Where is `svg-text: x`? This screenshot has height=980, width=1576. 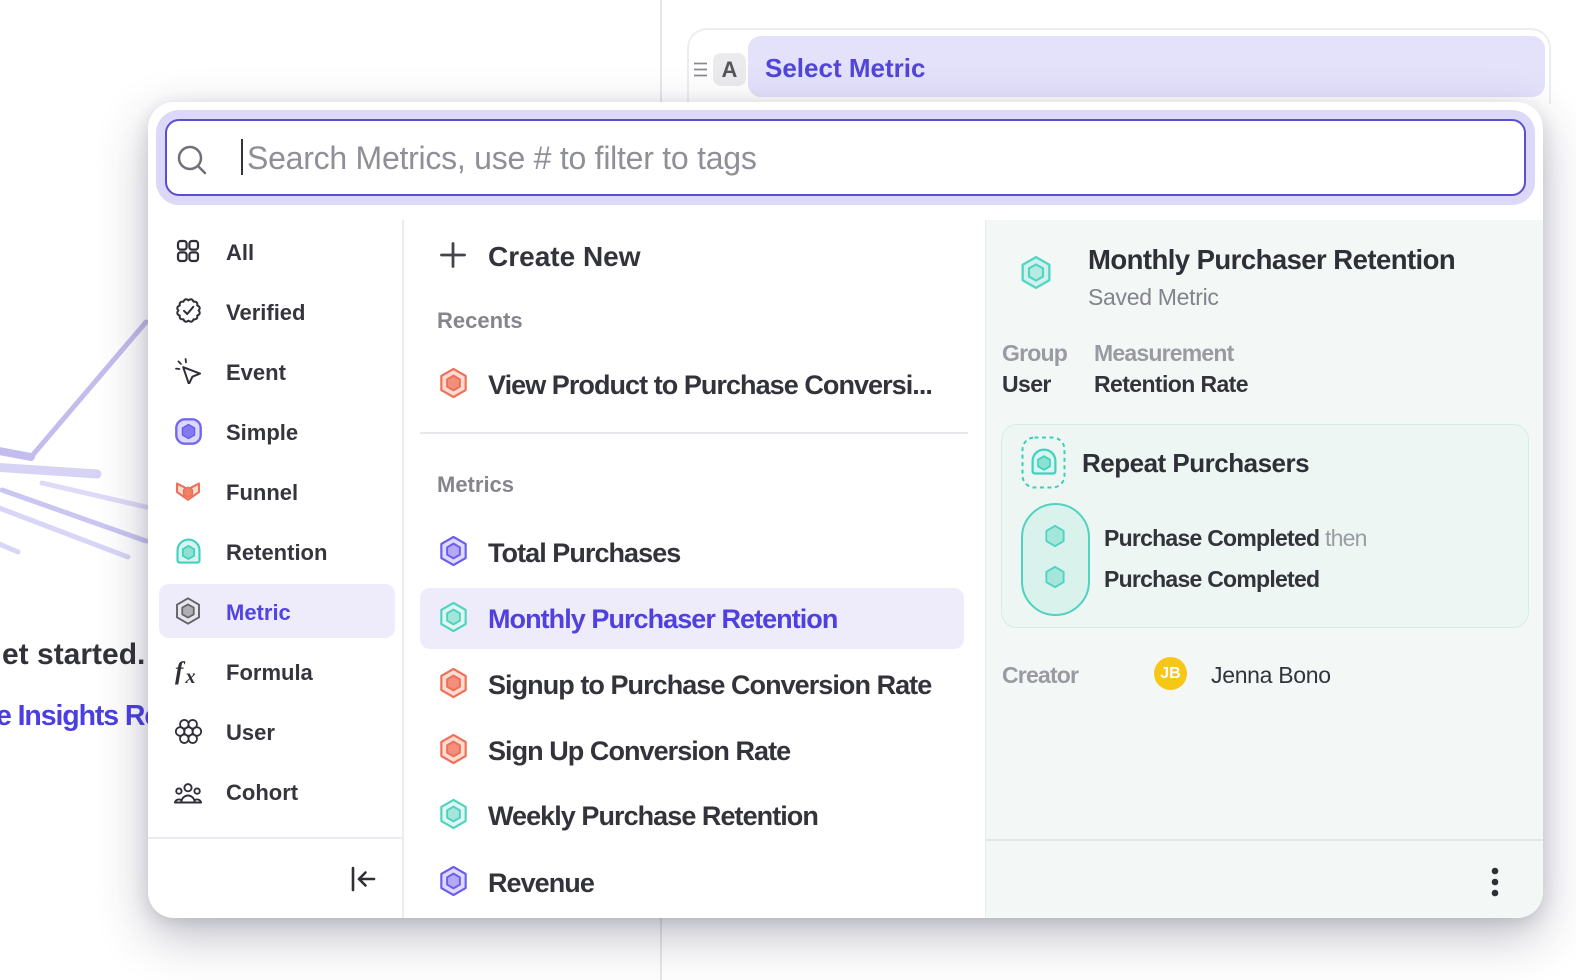
svg-text: x is located at coordinates (190, 676).